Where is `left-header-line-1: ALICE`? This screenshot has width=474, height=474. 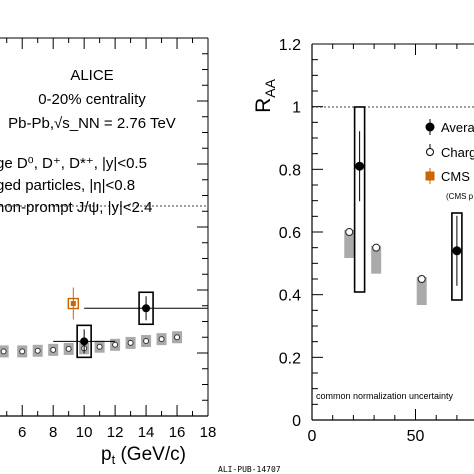
left-header-line-1: ALICE is located at coordinates (91, 75).